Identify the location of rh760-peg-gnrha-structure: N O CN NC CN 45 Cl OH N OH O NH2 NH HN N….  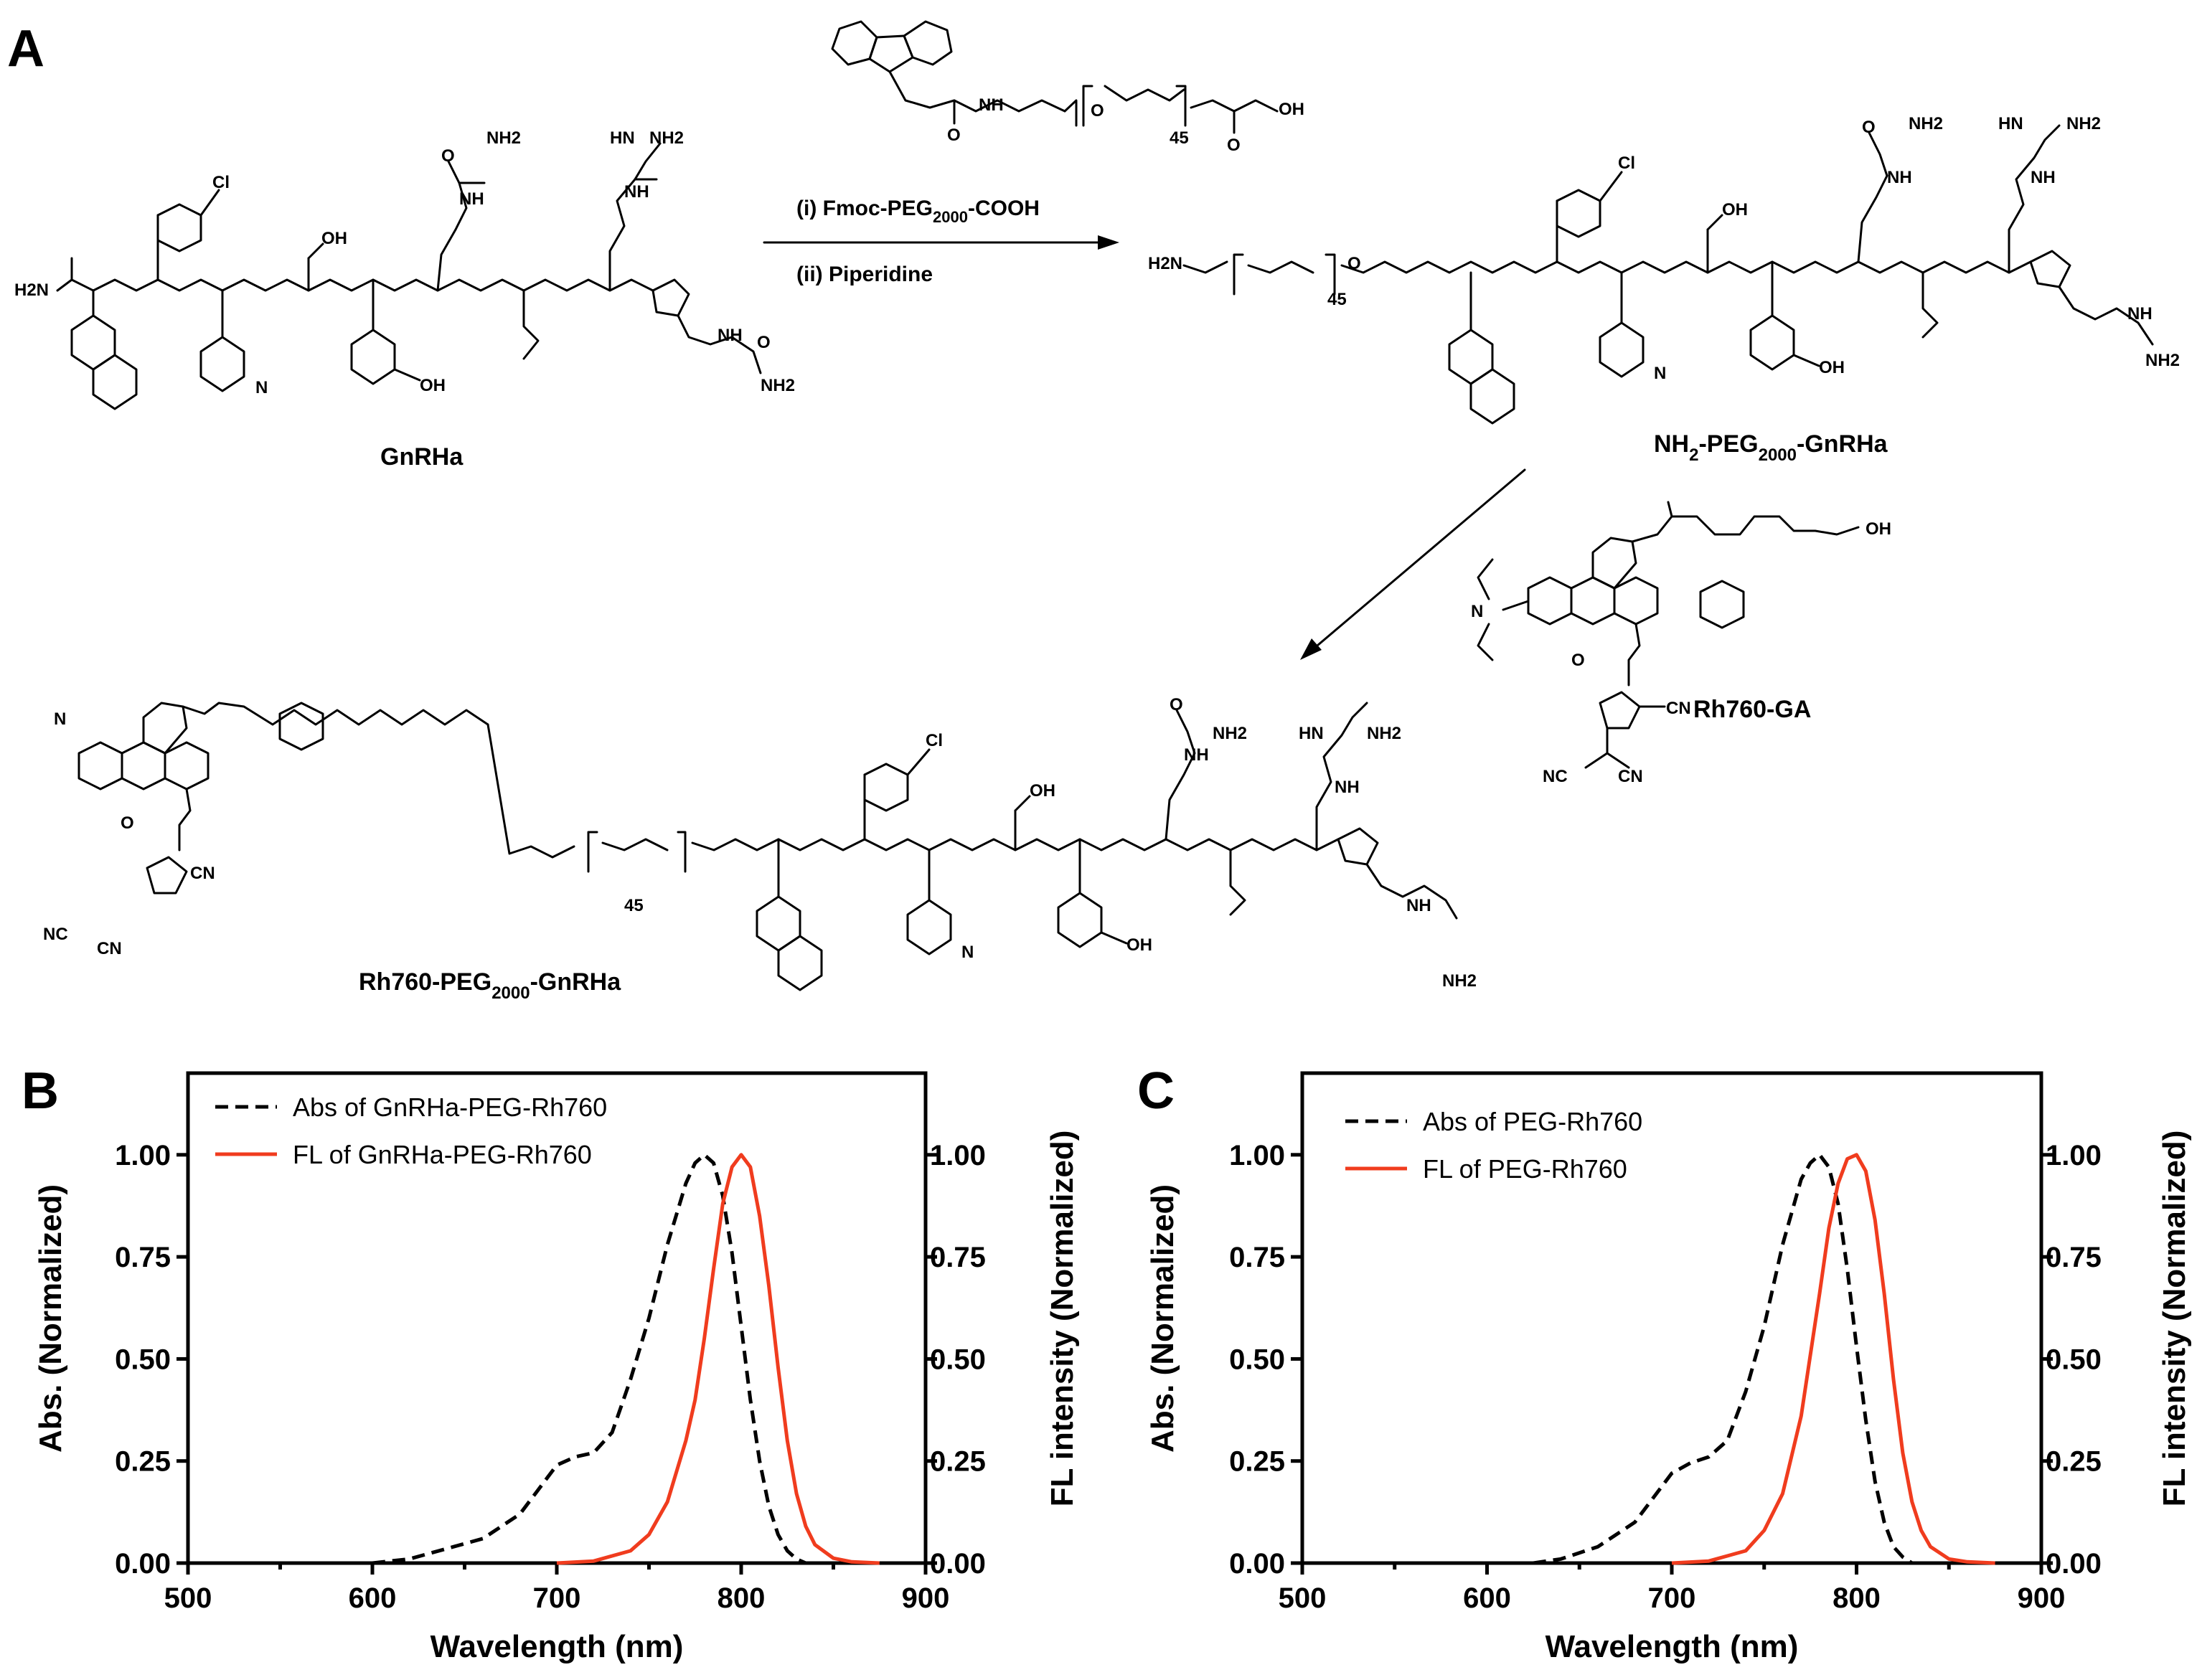
(760, 843).